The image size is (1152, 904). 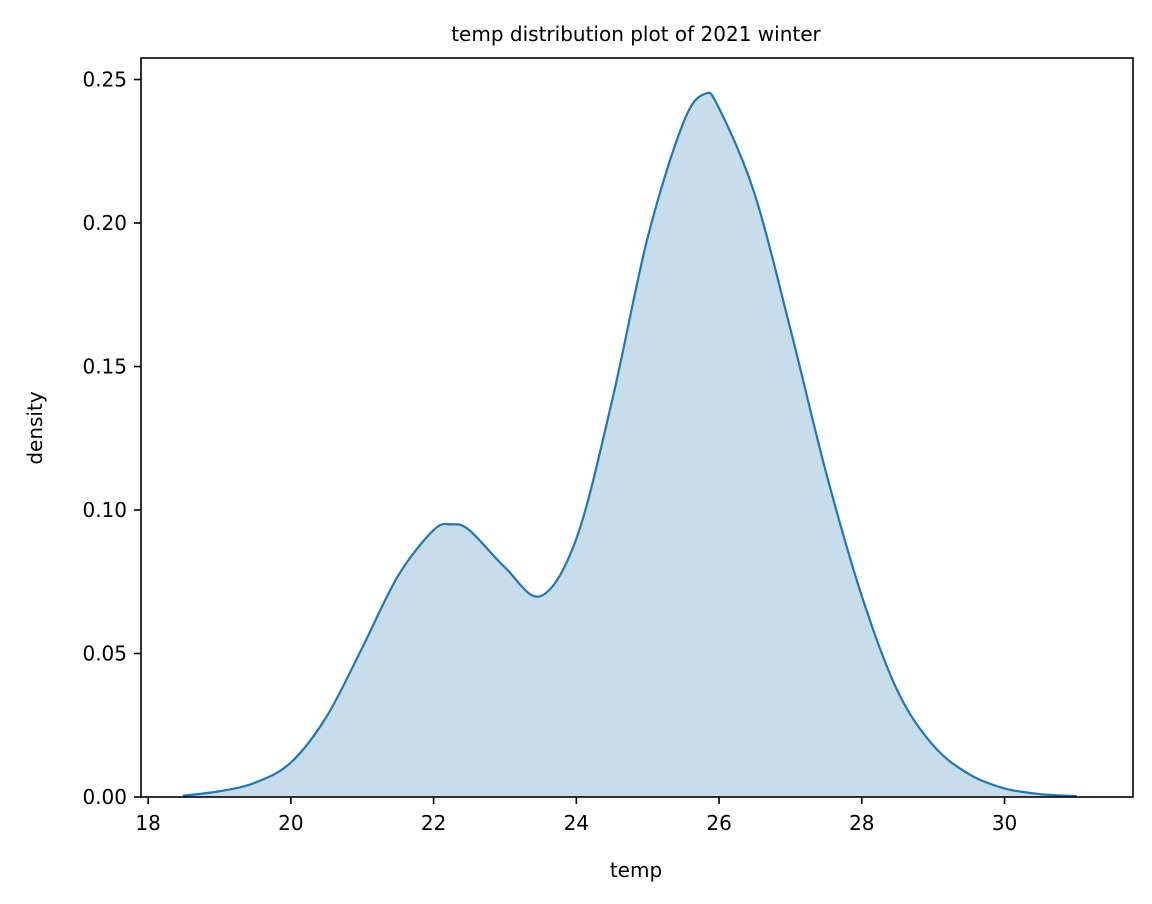 I want to click on y-axis: 0.00 0.05 0.10 0.15 0.20 0.25, so click(x=111, y=438).